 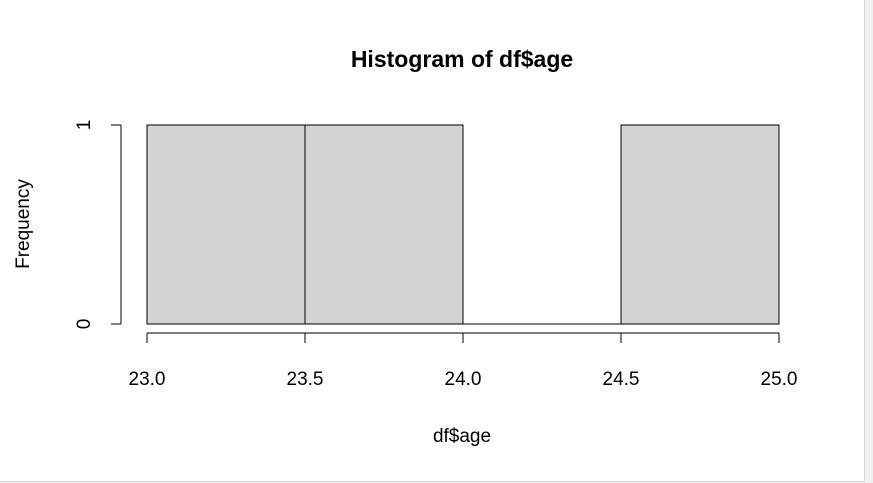 What do you see at coordinates (462, 59) in the screenshot?
I see `chart-title: Histogram of df$age` at bounding box center [462, 59].